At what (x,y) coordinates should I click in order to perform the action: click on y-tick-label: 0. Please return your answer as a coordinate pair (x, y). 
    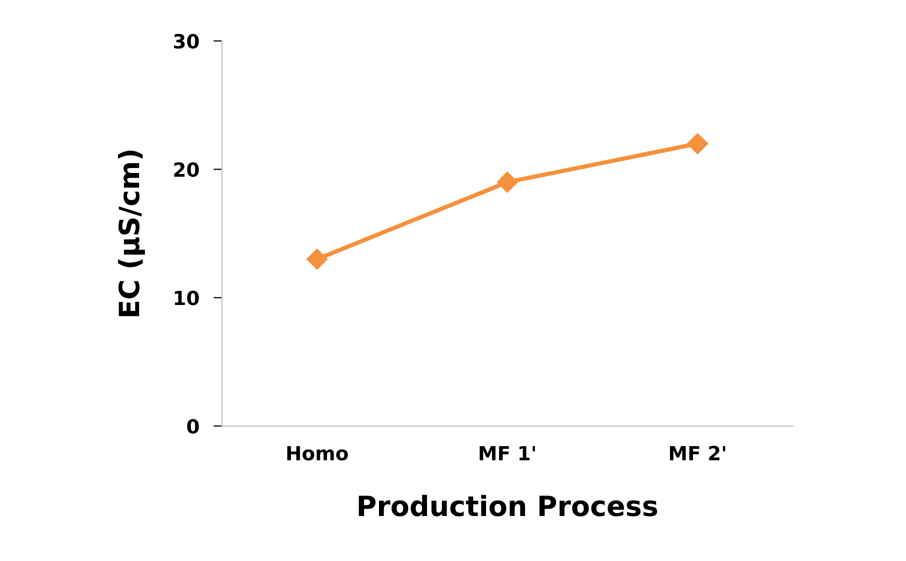
    Looking at the image, I should click on (193, 426).